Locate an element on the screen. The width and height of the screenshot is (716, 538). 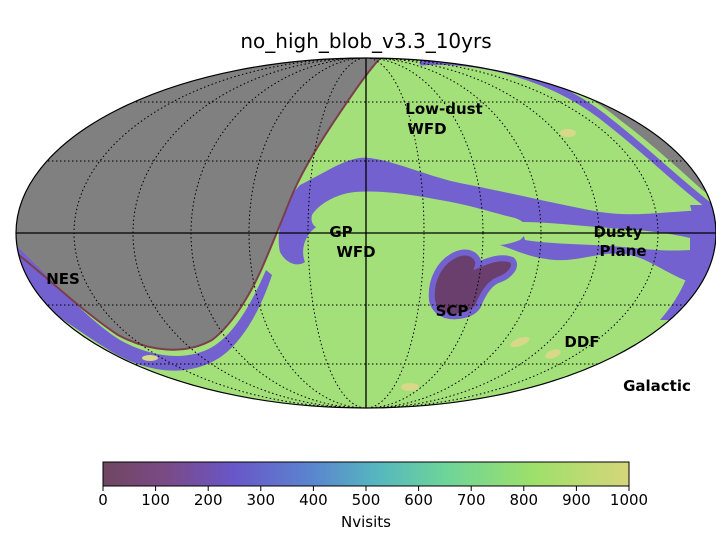
label-gp-wfd: WFD is located at coordinates (355, 252).